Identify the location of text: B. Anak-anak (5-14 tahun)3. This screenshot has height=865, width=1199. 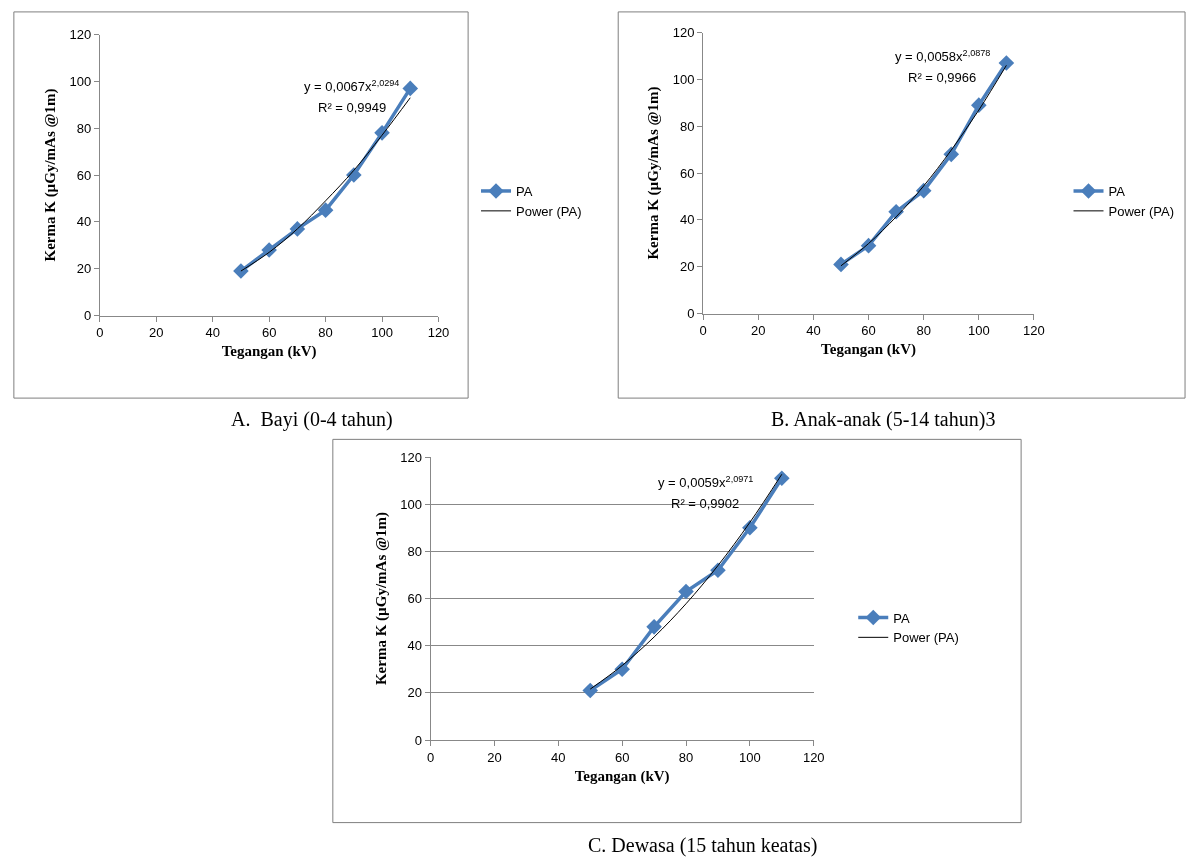
(883, 419).